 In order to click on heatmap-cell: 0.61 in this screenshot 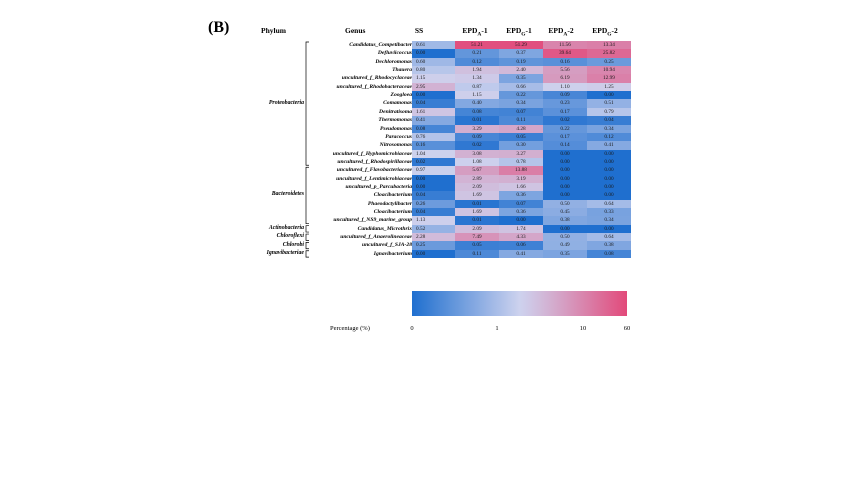, I will do `click(433, 45)`.